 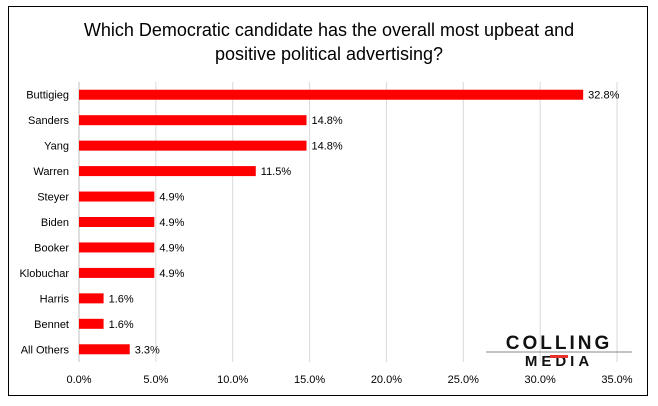 What do you see at coordinates (48, 121) in the screenshot?
I see `category-label: Sanders` at bounding box center [48, 121].